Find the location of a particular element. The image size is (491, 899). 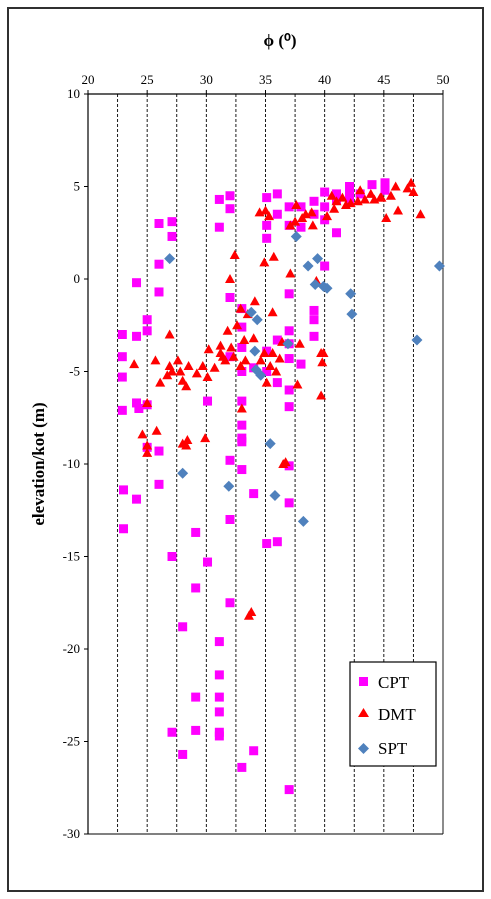

y-tick-label: -5 is located at coordinates (74, 371).